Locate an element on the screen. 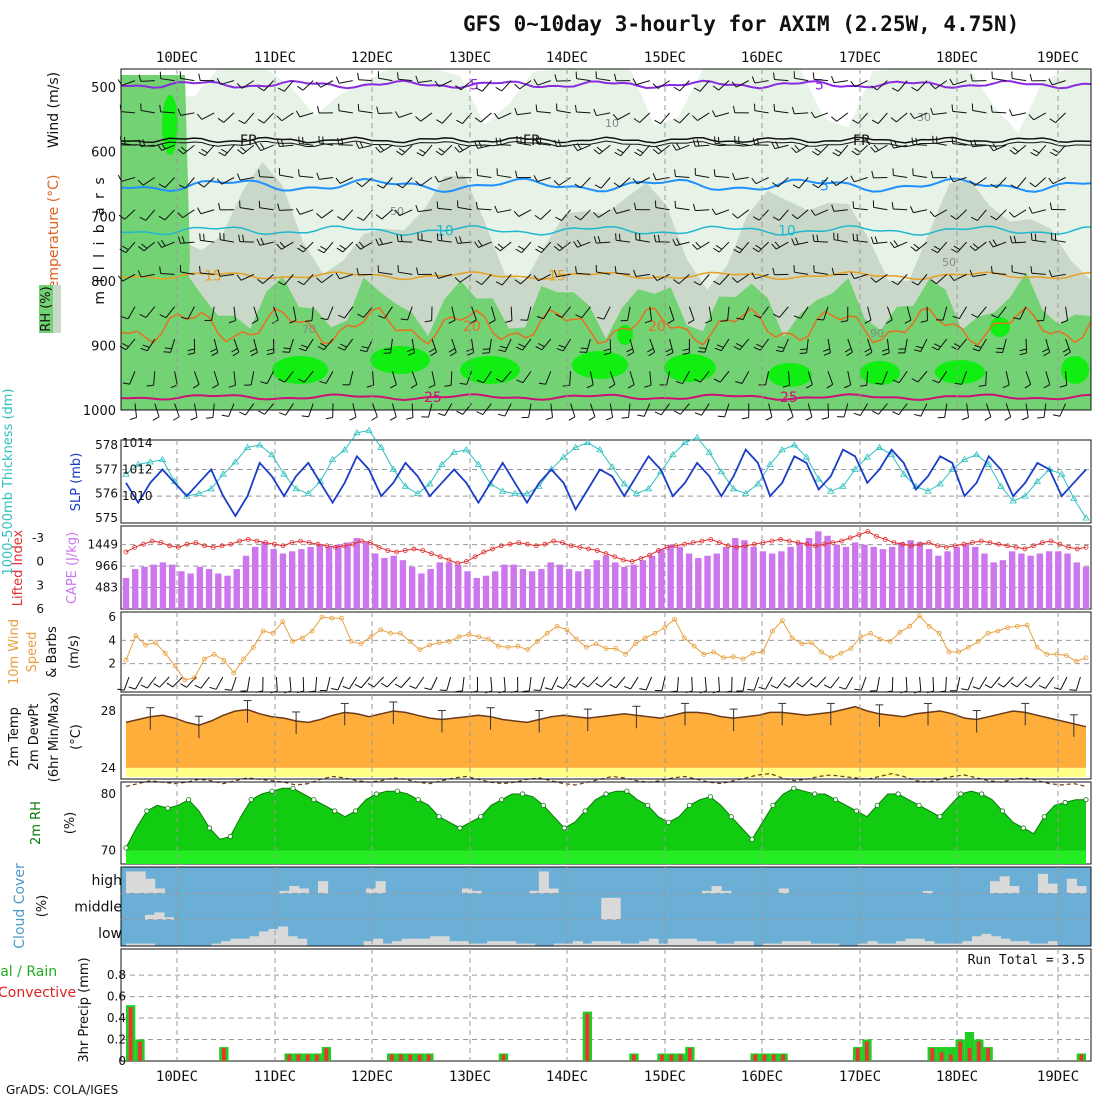 Image resolution: width=1100 pixels, height=1100 pixels. cape-axis-label: CAPE (J/kg) is located at coordinates (72, 568).